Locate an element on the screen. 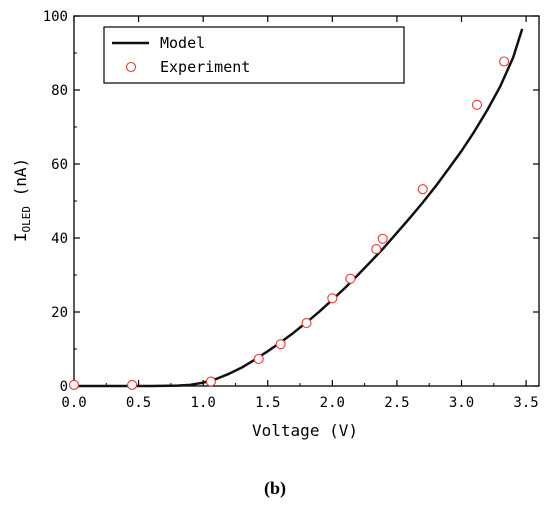 Image resolution: width=550 pixels, height=506 pixels. x-tick-label: 0.5 is located at coordinates (138, 403).